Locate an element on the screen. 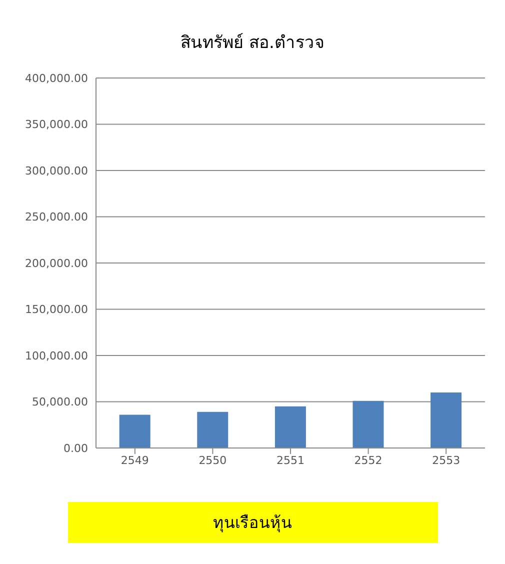 The image size is (505, 564). y-tick-label: 300,000.00 is located at coordinates (56, 171).